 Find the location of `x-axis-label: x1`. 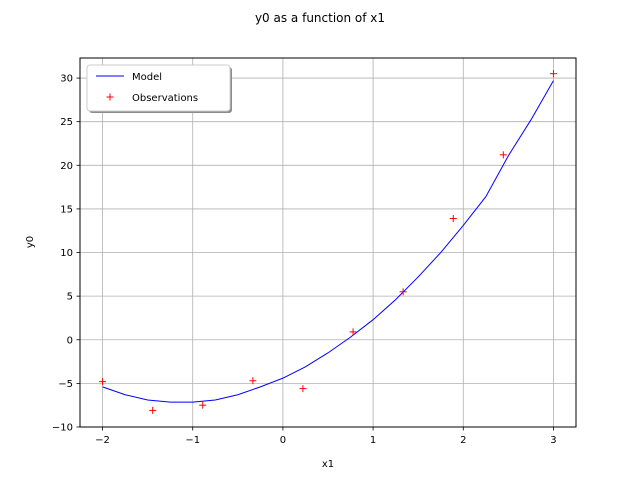

x-axis-label: x1 is located at coordinates (328, 464).